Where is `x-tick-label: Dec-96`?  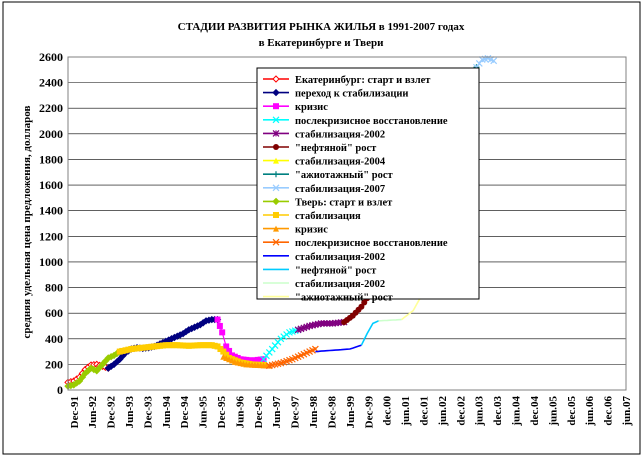
x-tick-label: Dec-96 is located at coordinates (259, 412).